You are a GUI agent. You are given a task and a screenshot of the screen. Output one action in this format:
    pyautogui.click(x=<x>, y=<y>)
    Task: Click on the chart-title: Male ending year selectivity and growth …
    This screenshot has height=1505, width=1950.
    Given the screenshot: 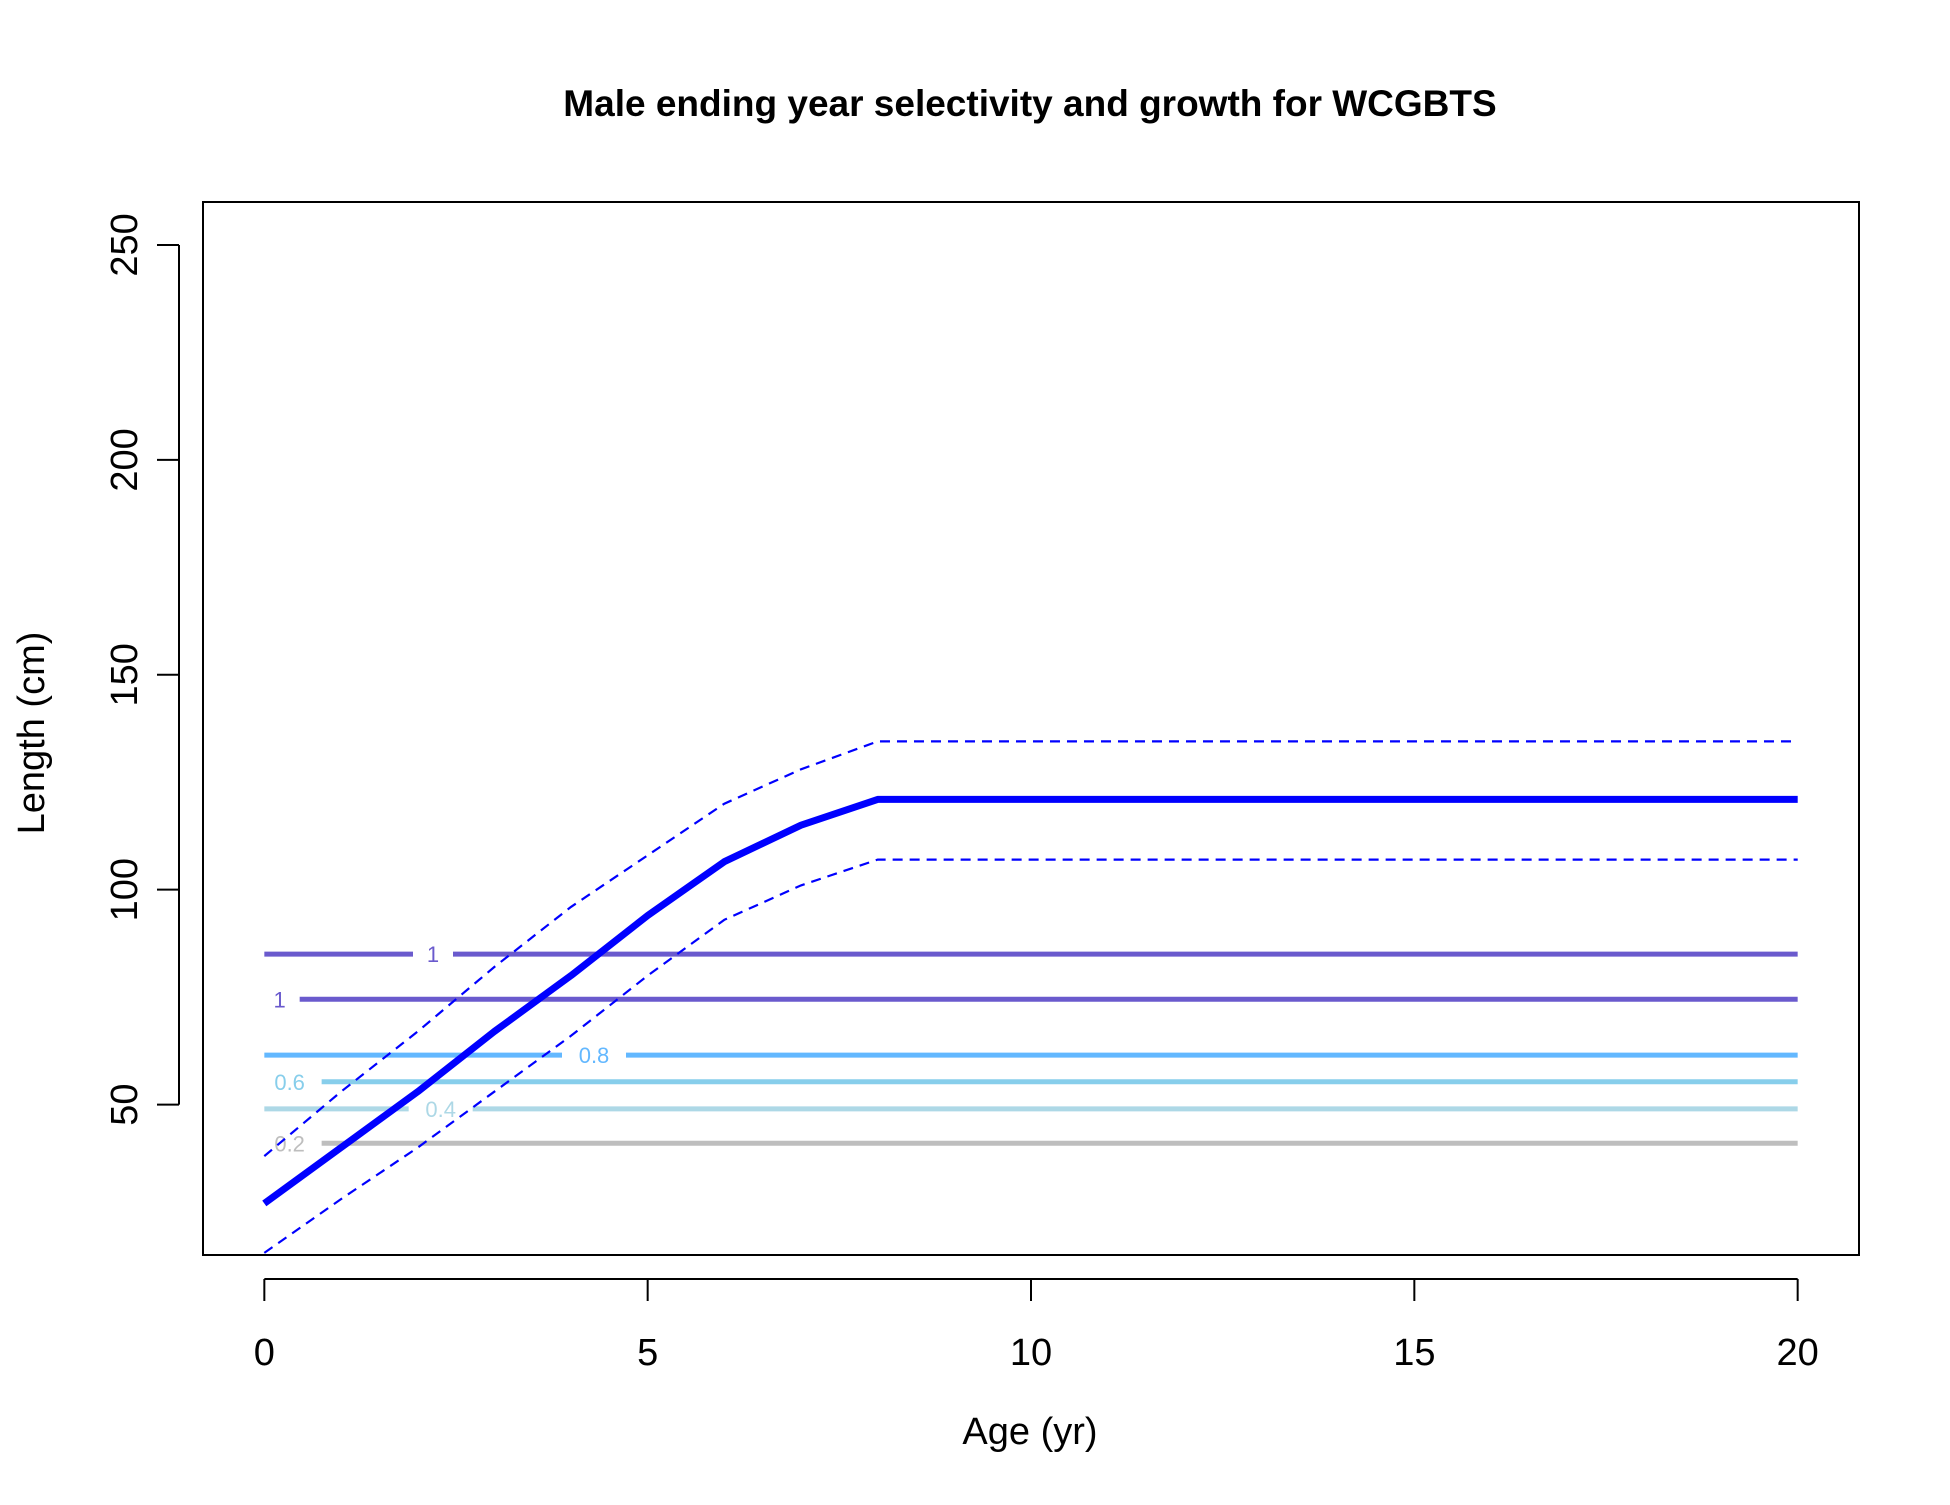 What is the action you would take?
    pyautogui.click(x=1029, y=103)
    